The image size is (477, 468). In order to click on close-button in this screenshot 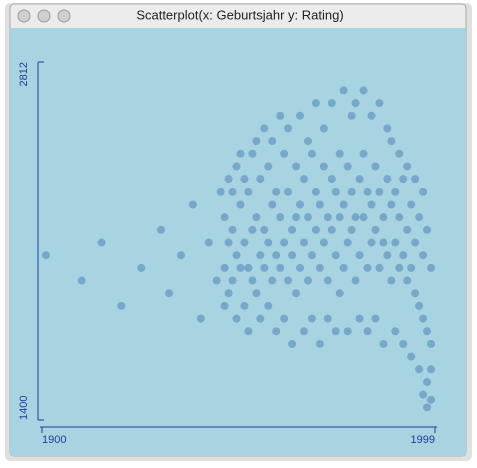, I will do `click(24, 16)`.